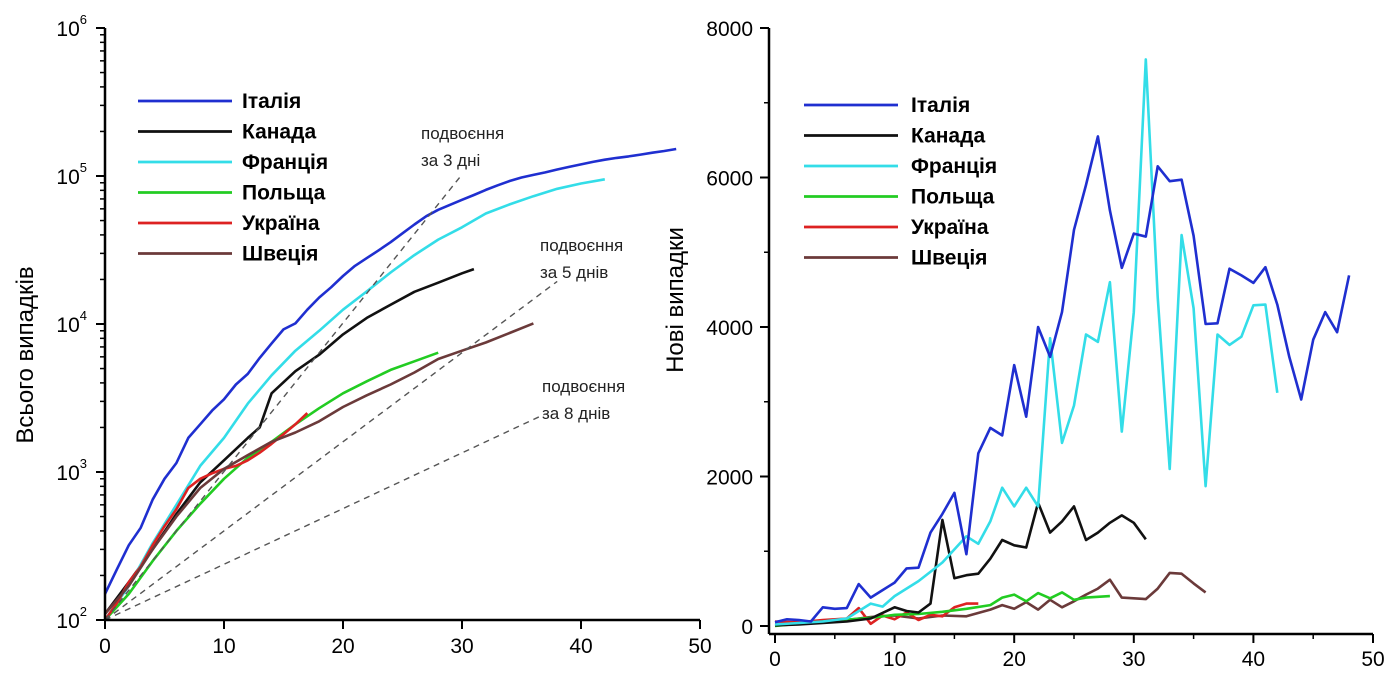 The image size is (1400, 684). What do you see at coordinates (83, 167) in the screenshot?
I see `left-y-tick-exponent: 5` at bounding box center [83, 167].